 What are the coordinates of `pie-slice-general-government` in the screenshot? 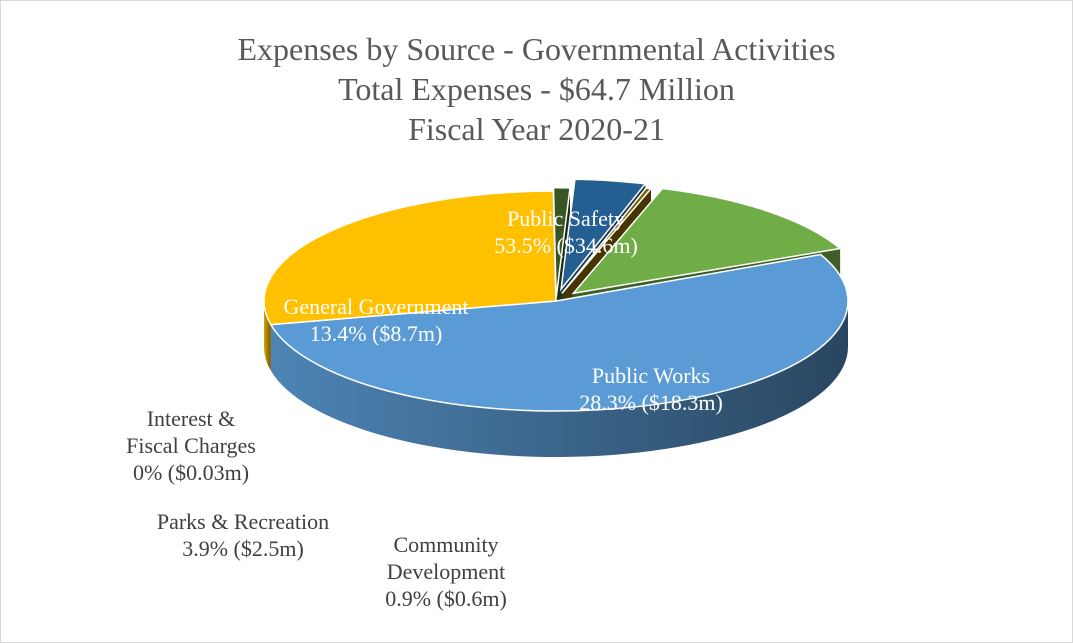 It's located at (706, 241).